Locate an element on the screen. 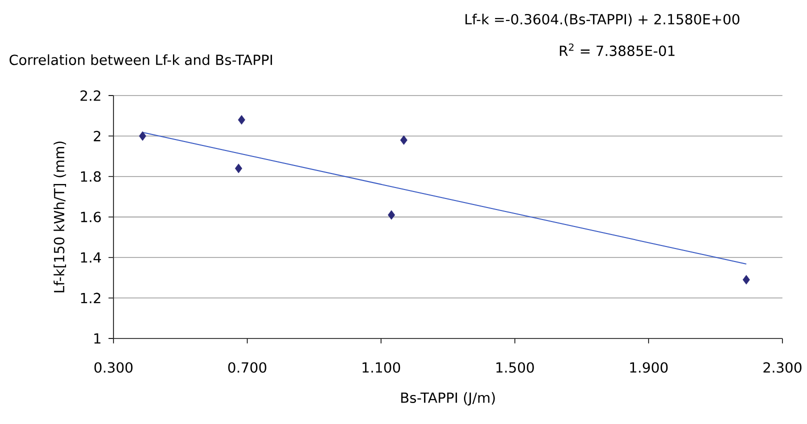  x-tick-label: 2.300 is located at coordinates (782, 367).